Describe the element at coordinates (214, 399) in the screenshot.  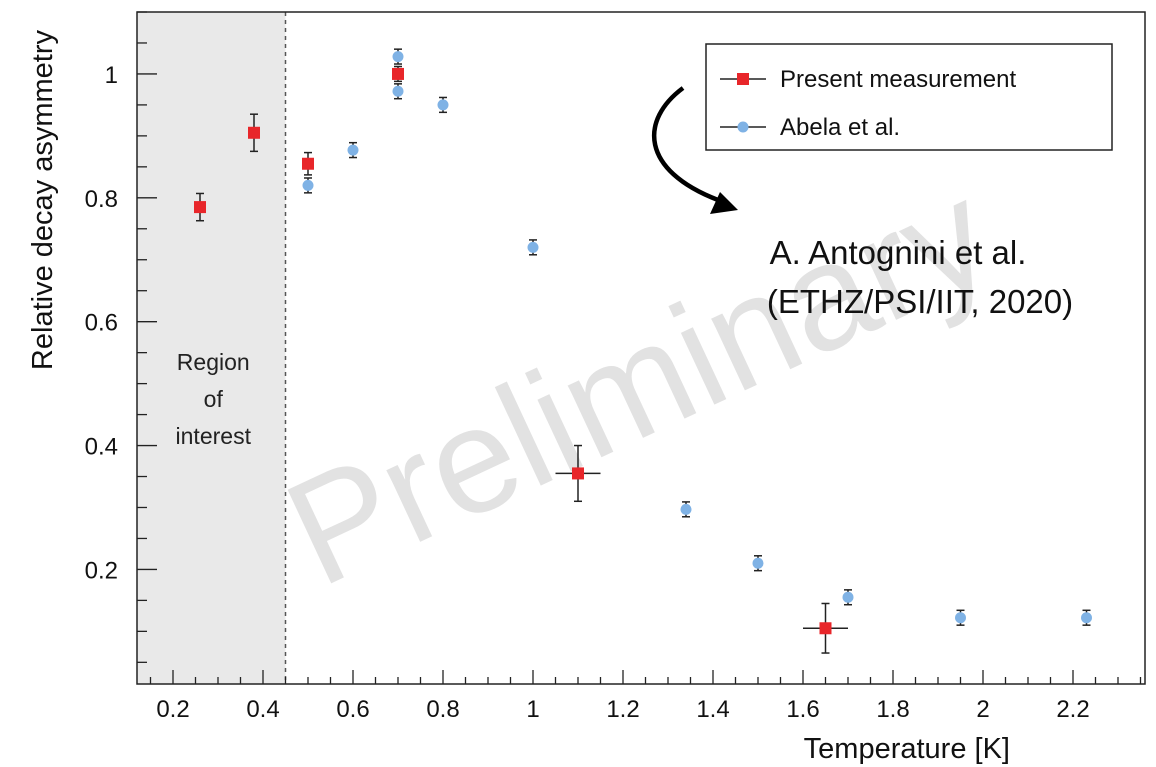
I see `region-of-interest-label-line: of` at that location.